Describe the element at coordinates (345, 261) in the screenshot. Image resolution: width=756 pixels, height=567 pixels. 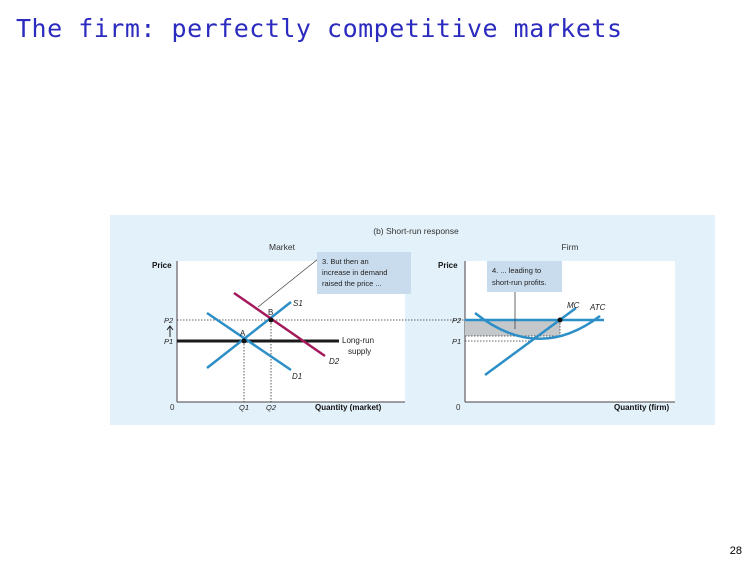
I see `market-callout-line1: 3. But then an` at that location.